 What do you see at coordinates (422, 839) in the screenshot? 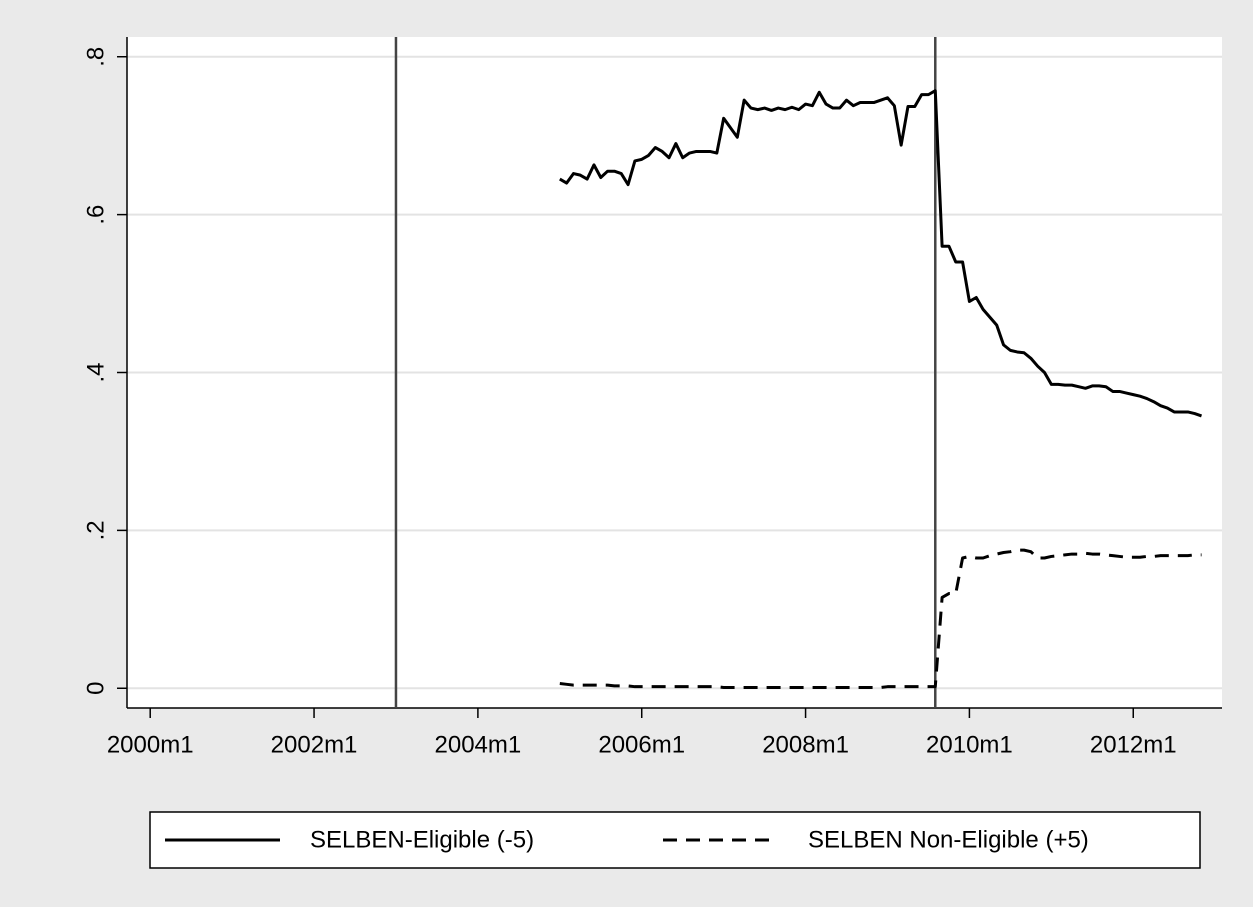
I see `legend-label: SELBEN-Eligible (-5)` at bounding box center [422, 839].